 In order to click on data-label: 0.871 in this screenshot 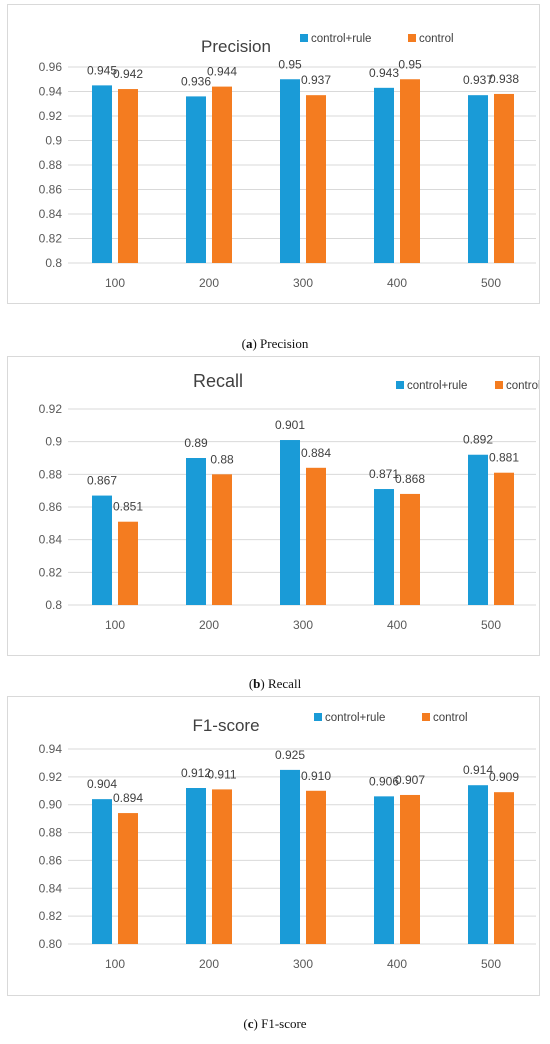, I will do `click(384, 474)`.